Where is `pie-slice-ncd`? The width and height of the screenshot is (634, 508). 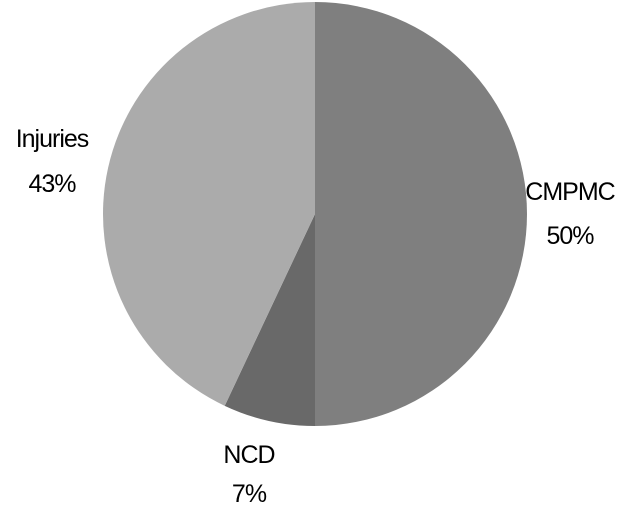 pie-slice-ncd is located at coordinates (269, 320).